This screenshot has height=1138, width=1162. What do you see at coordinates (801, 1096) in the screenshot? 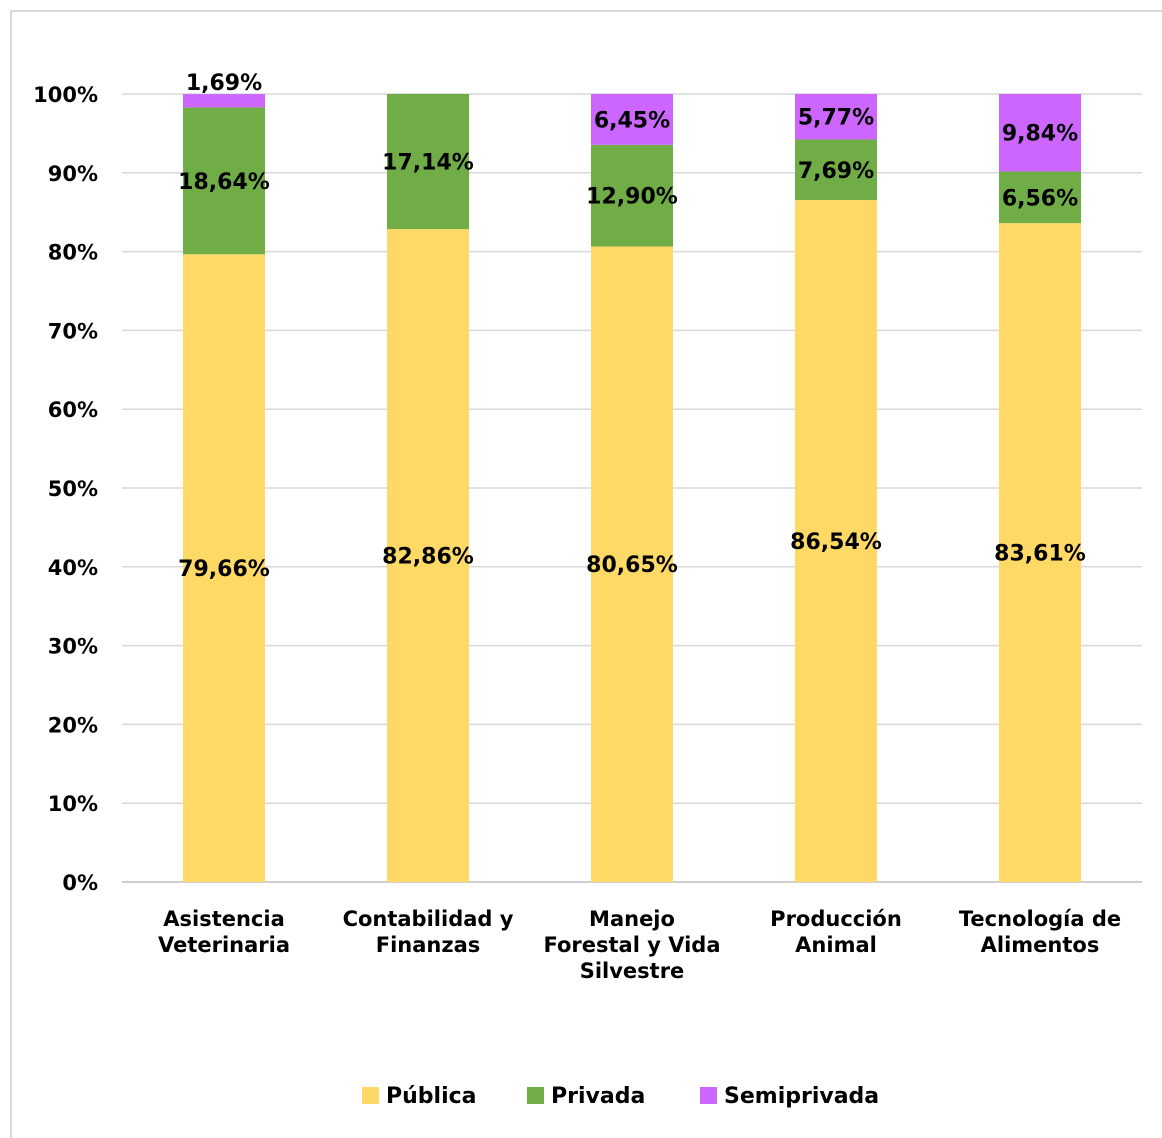
I see `legend-label-semiprivada: Semiprivada` at bounding box center [801, 1096].